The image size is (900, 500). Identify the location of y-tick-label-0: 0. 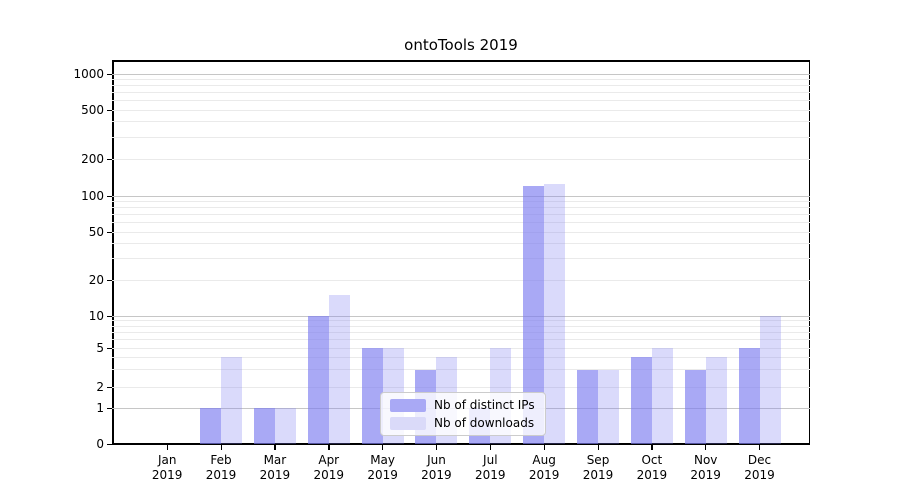
(100, 444).